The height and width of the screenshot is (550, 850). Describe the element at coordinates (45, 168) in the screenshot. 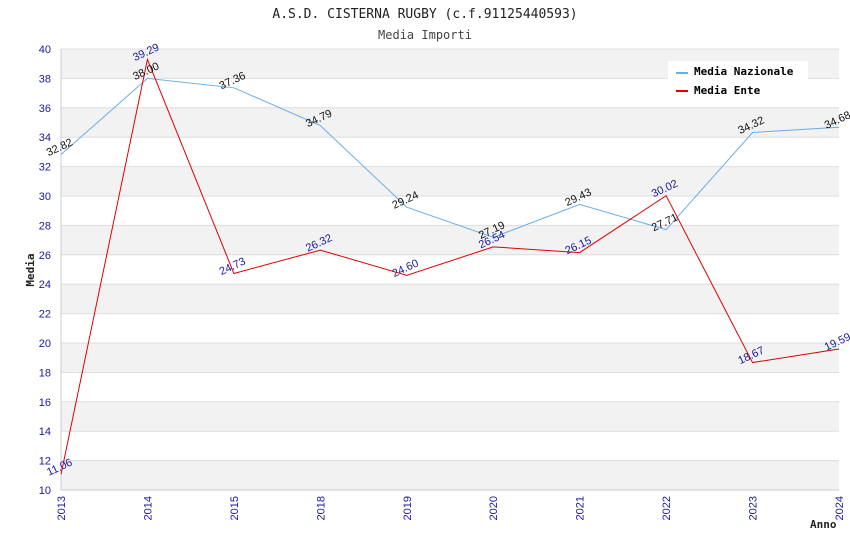

I see `y-tick-label: 32` at that location.